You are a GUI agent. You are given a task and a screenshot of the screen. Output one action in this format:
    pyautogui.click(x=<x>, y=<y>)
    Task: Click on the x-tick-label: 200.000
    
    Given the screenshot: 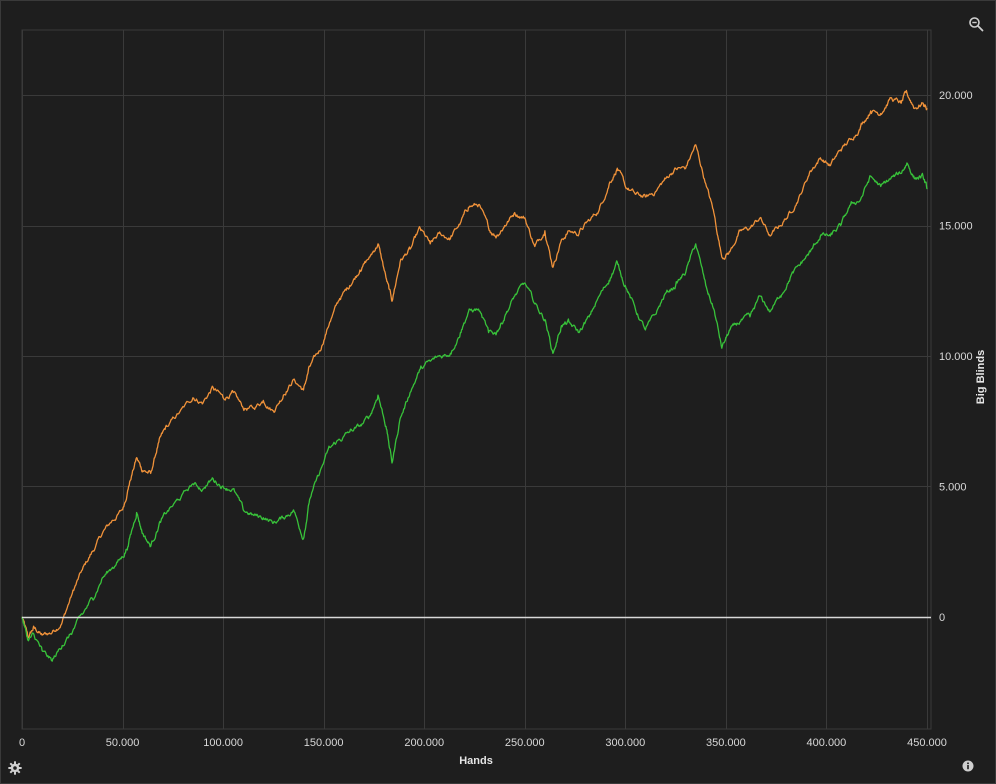 What is the action you would take?
    pyautogui.click(x=424, y=743)
    